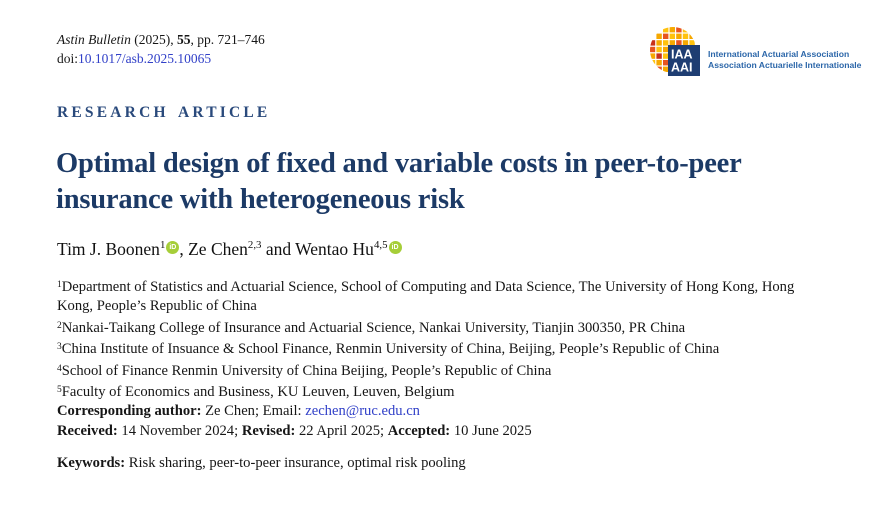 The image size is (880, 507). What do you see at coordinates (59, 368) in the screenshot?
I see `affiliation-number: 4` at bounding box center [59, 368].